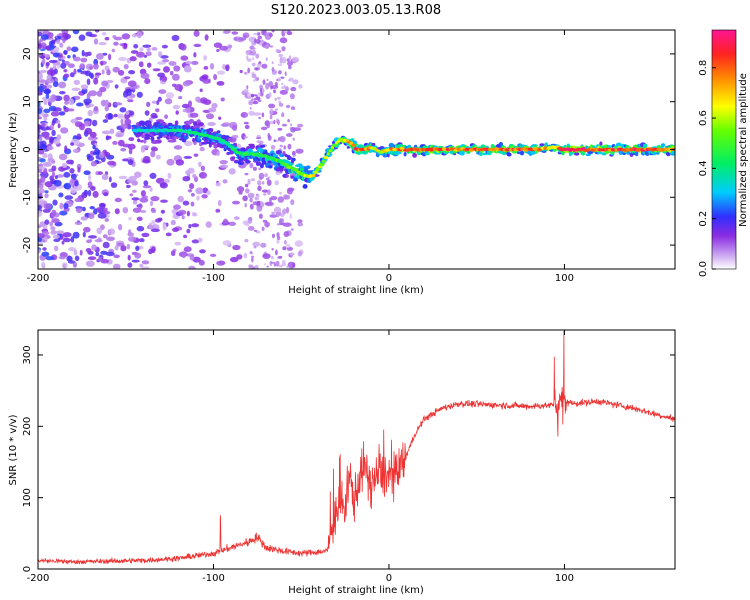 The image size is (750, 600). What do you see at coordinates (27, 426) in the screenshot?
I see `snr-y-tick-label: 200` at bounding box center [27, 426].